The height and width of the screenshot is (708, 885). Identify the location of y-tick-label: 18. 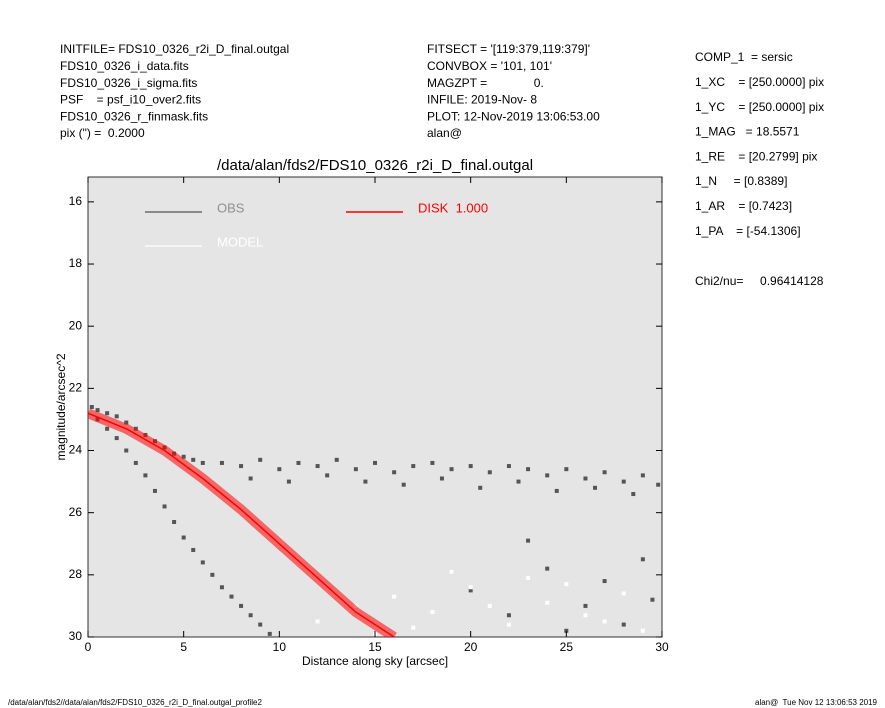
(76, 263).